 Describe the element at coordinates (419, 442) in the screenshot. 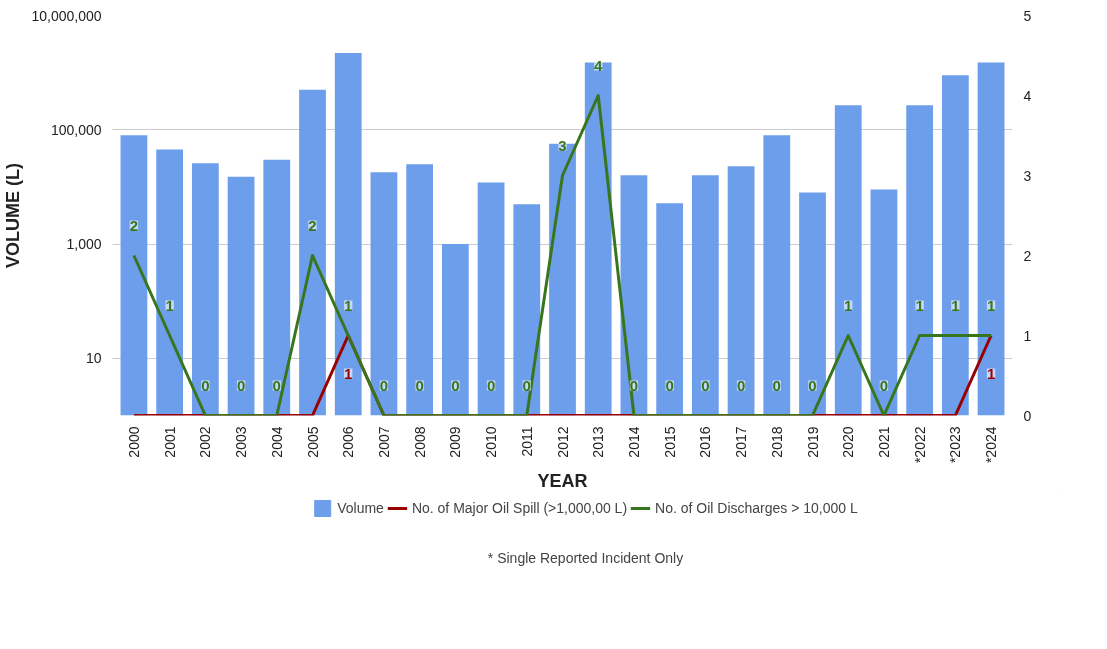

I see `x-tick-label: 2008` at that location.